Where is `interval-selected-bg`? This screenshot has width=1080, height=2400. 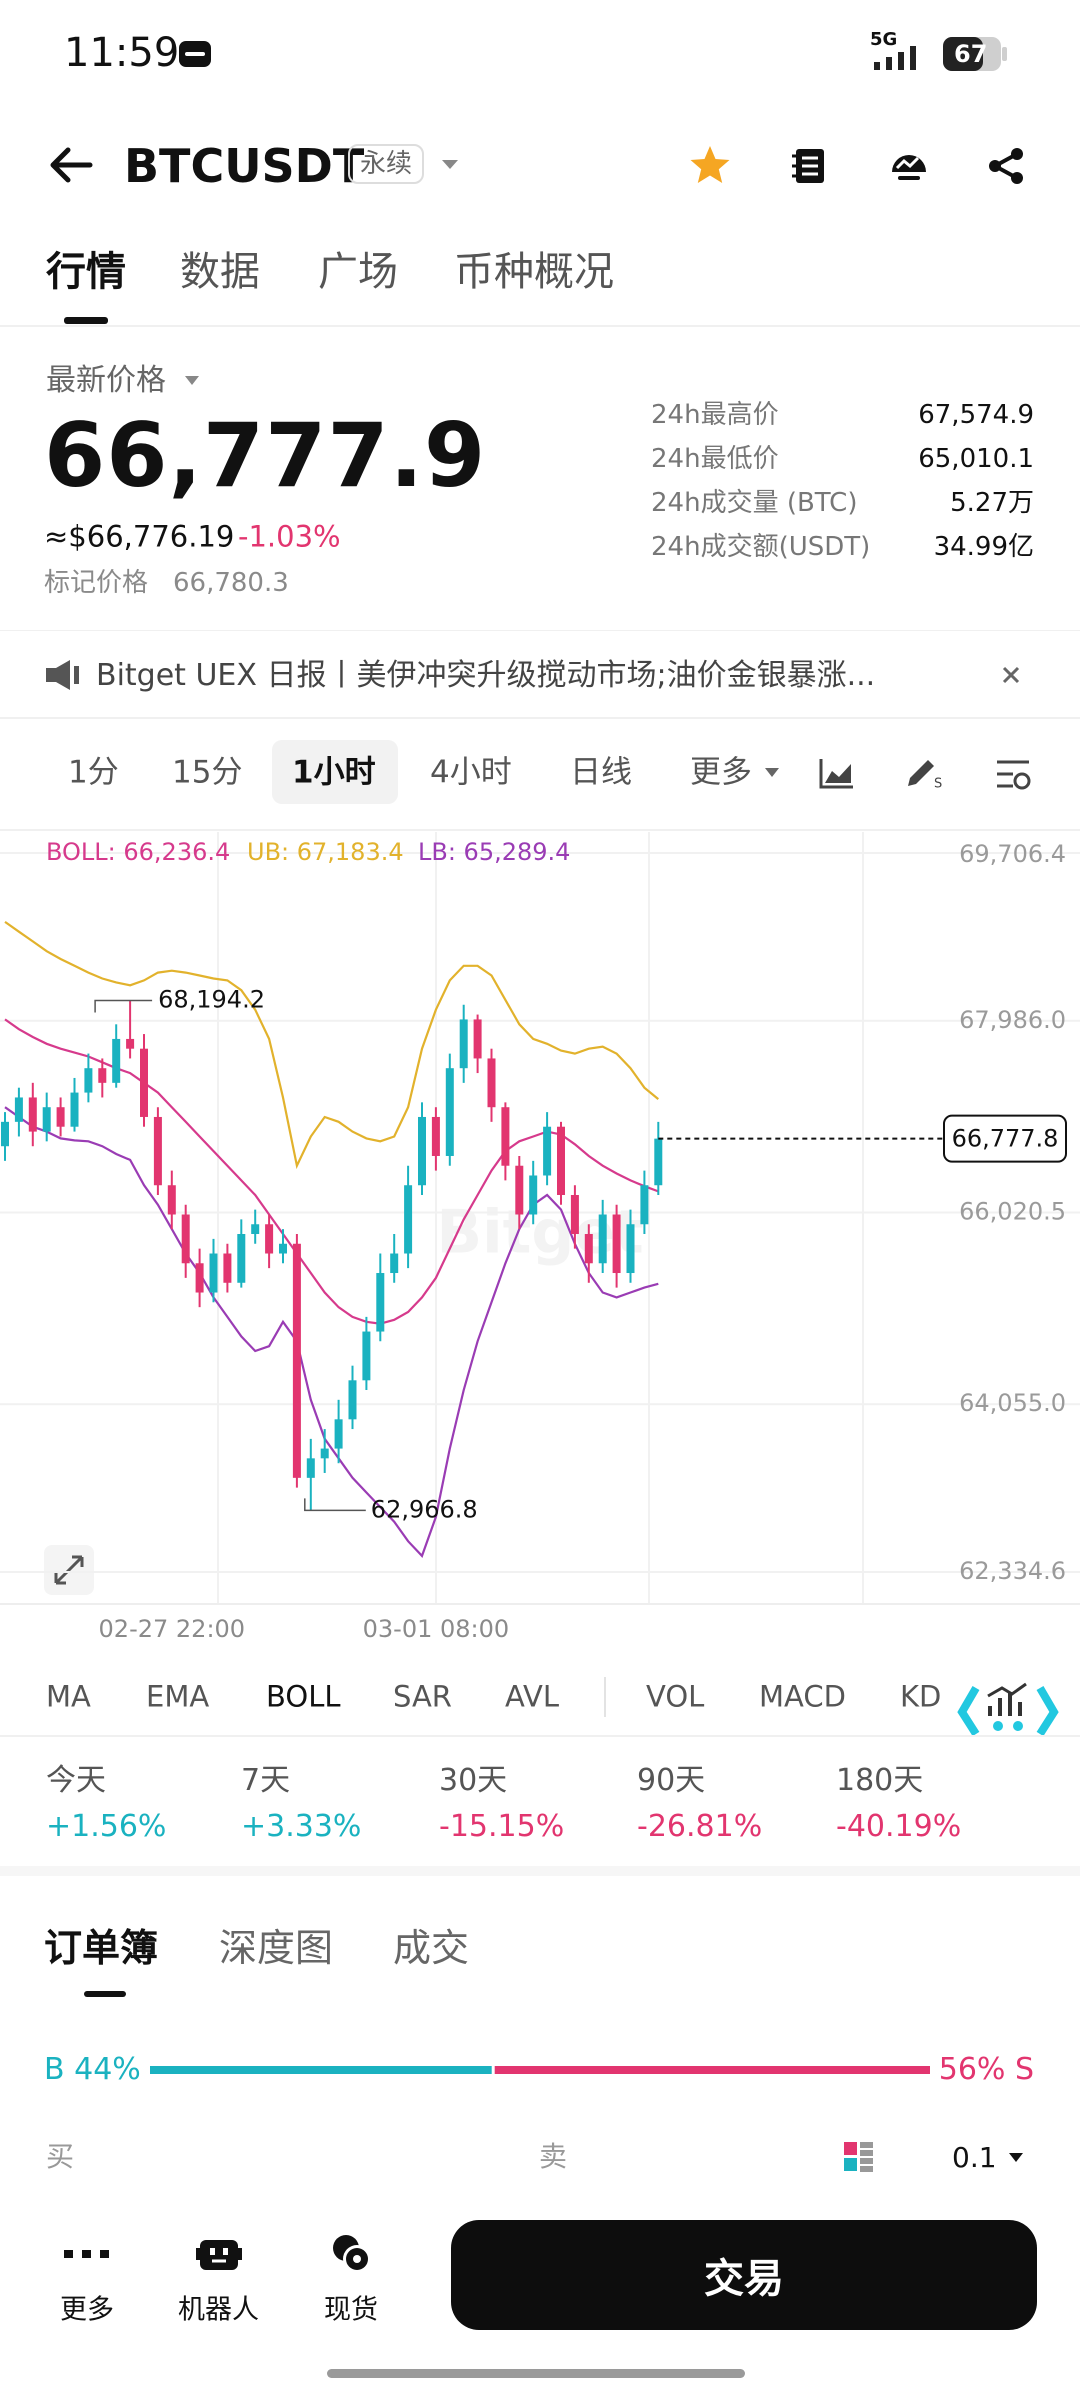 interval-selected-bg is located at coordinates (335, 772).